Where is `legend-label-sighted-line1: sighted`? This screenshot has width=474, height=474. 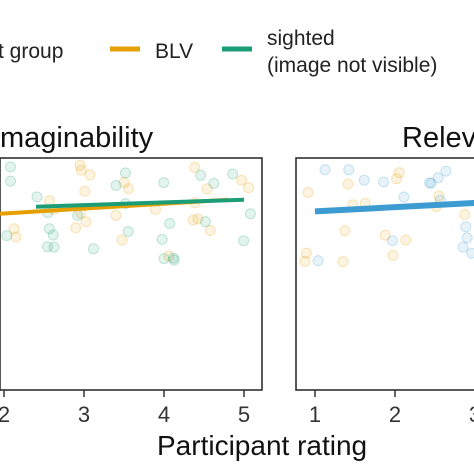
legend-label-sighted-line1: sighted is located at coordinates (301, 38).